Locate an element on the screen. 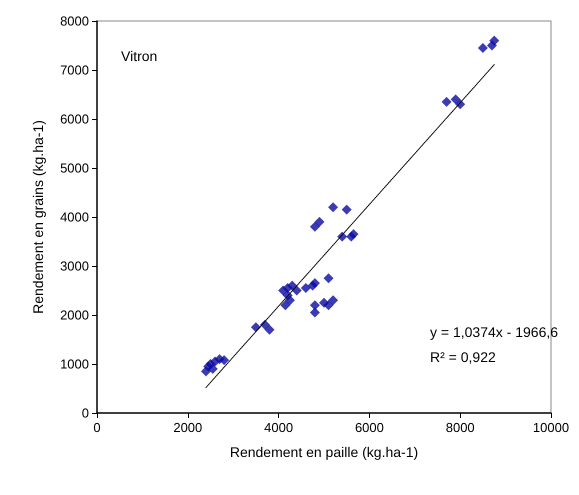 This screenshot has height=495, width=579. annotation: R² = 0,922 is located at coordinates (463, 357).